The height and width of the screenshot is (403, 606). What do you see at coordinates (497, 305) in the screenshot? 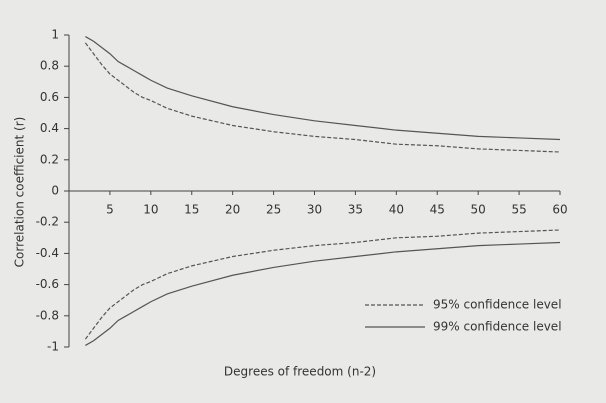
I see `legend-label: 95% confidence level` at bounding box center [497, 305].